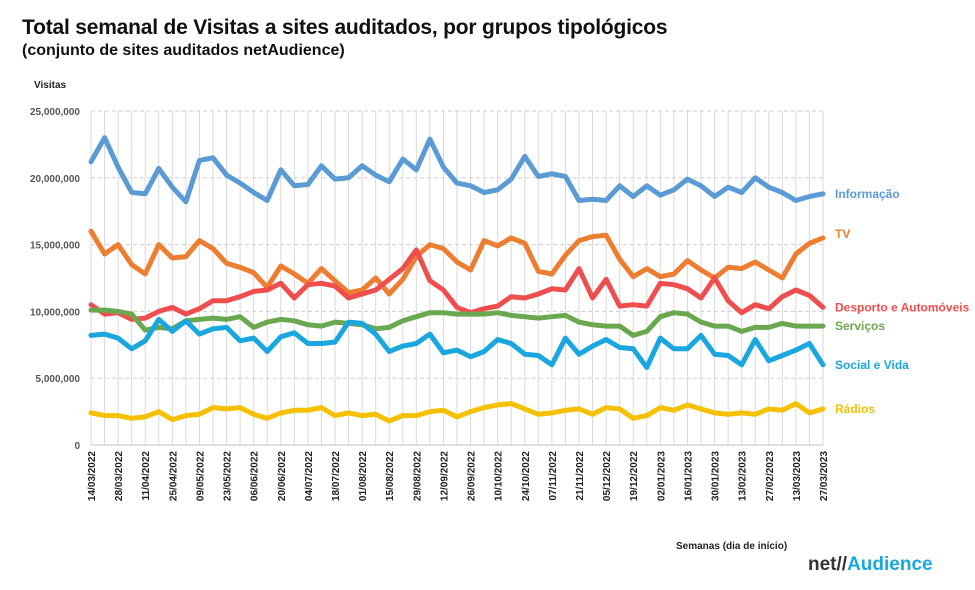 Image resolution: width=975 pixels, height=590 pixels. What do you see at coordinates (526, 476) in the screenshot?
I see `x-tick-label: 24/10/2022` at bounding box center [526, 476].